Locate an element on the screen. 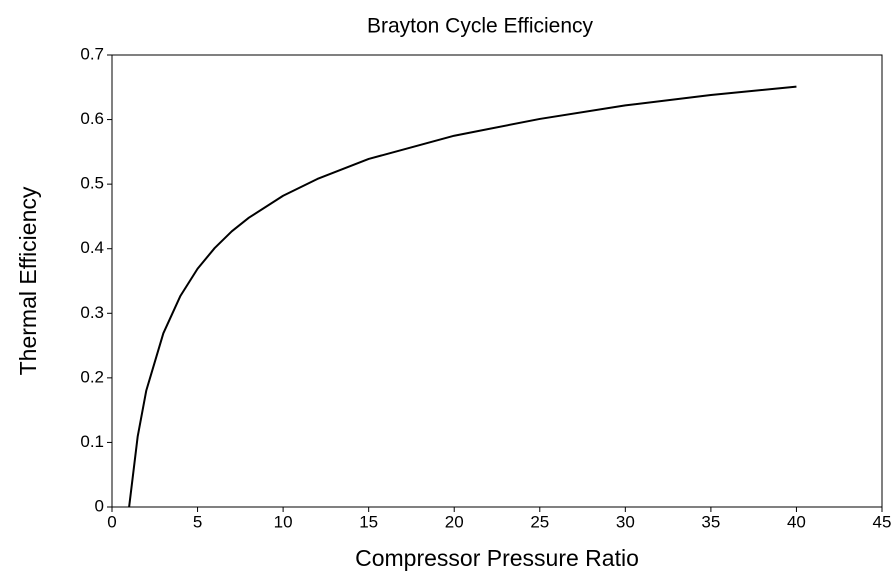 The height and width of the screenshot is (575, 896). x-tick-label: 40 is located at coordinates (796, 521).